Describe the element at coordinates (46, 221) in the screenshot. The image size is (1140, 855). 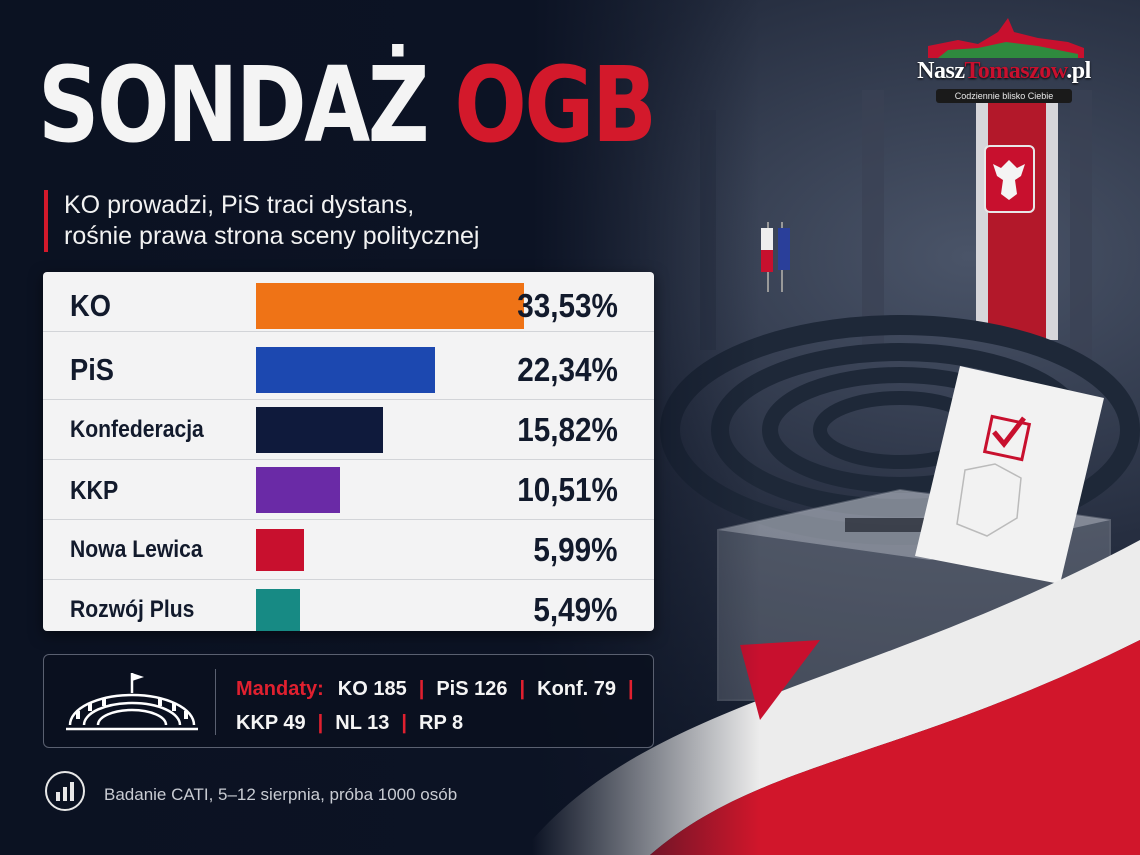
I see `subtitle-accent-bar` at that location.